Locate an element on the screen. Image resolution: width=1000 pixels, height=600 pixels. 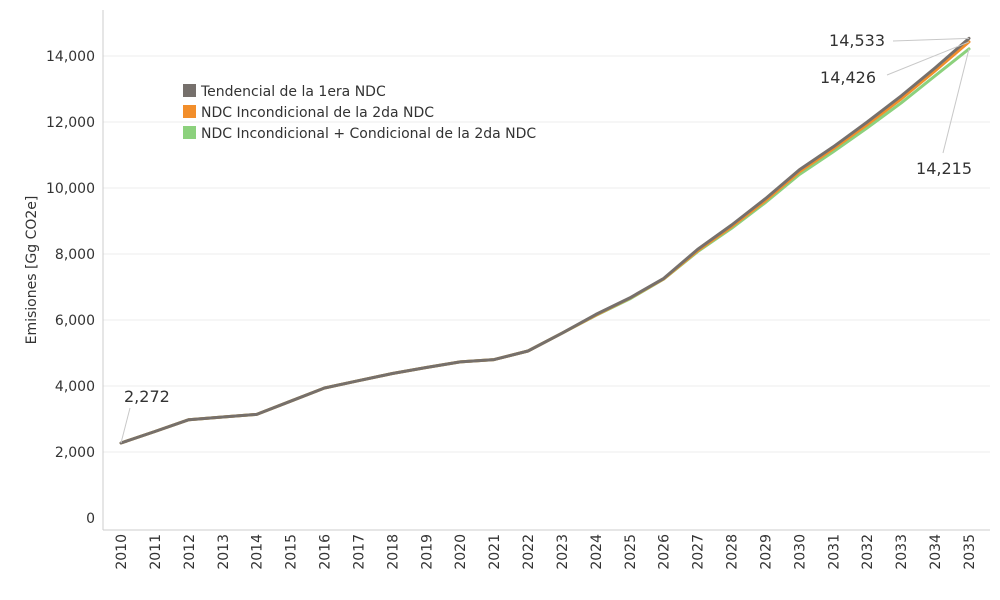
y-tick-label: 6,000 is located at coordinates (75, 321).